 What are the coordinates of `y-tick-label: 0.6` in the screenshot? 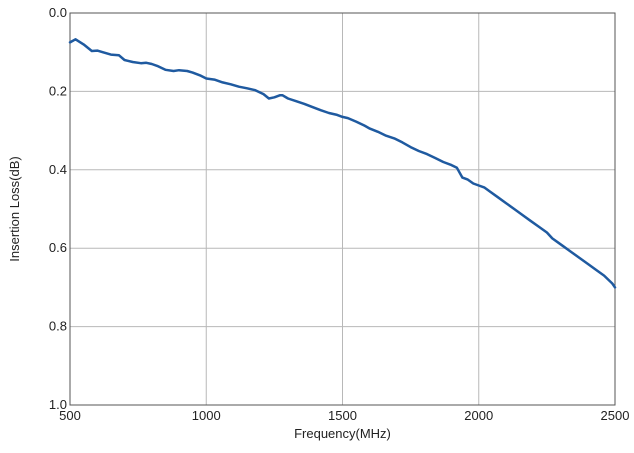 It's located at (58, 247).